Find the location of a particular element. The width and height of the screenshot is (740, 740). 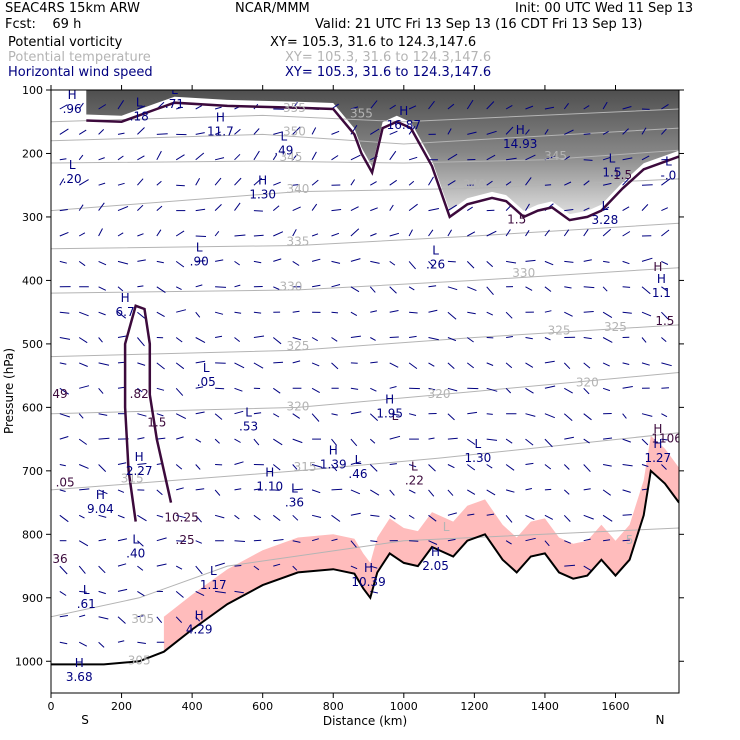

extremum-label: L.49 is located at coordinates (283, 143).